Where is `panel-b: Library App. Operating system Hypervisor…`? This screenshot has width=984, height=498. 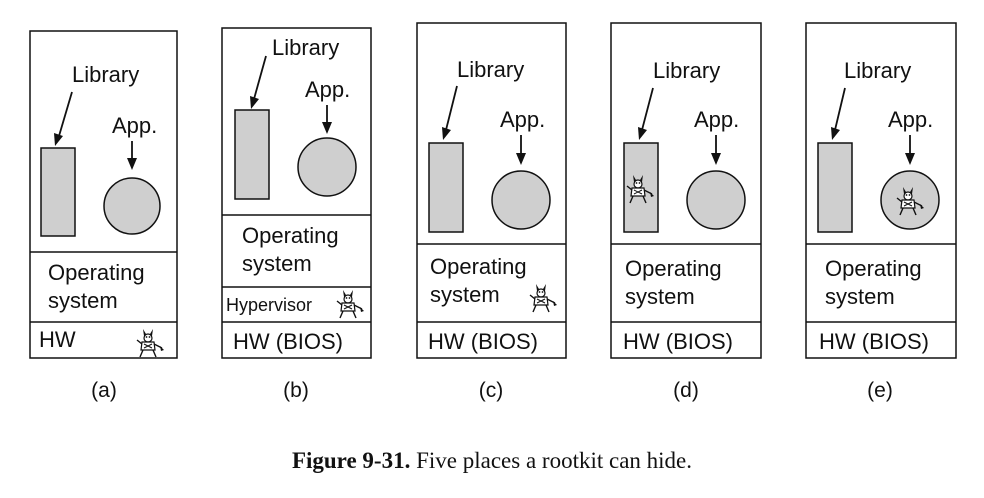 panel-b: Library App. Operating system Hypervisor… is located at coordinates (296, 193).